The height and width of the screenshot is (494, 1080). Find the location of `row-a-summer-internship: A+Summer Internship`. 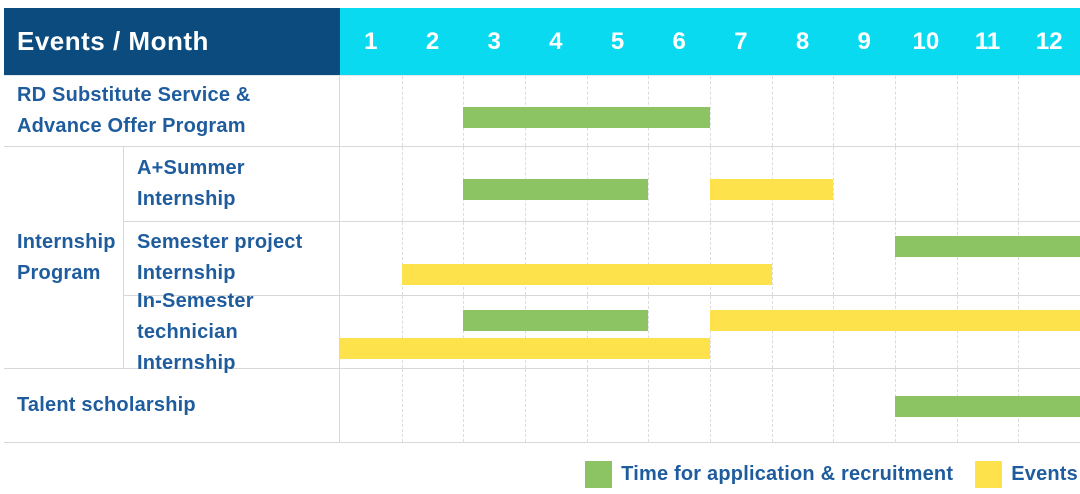

row-a-summer-internship: A+Summer Internship is located at coordinates (602, 184).